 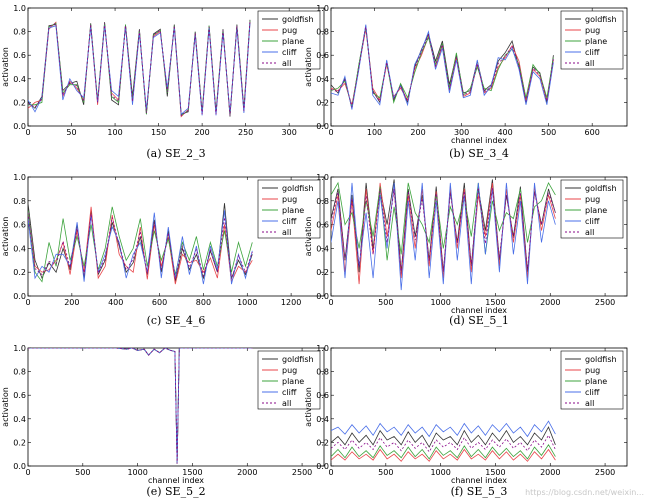 What do you see at coordinates (291, 302) in the screenshot?
I see `x-tick-label: 1200` at bounding box center [291, 302].